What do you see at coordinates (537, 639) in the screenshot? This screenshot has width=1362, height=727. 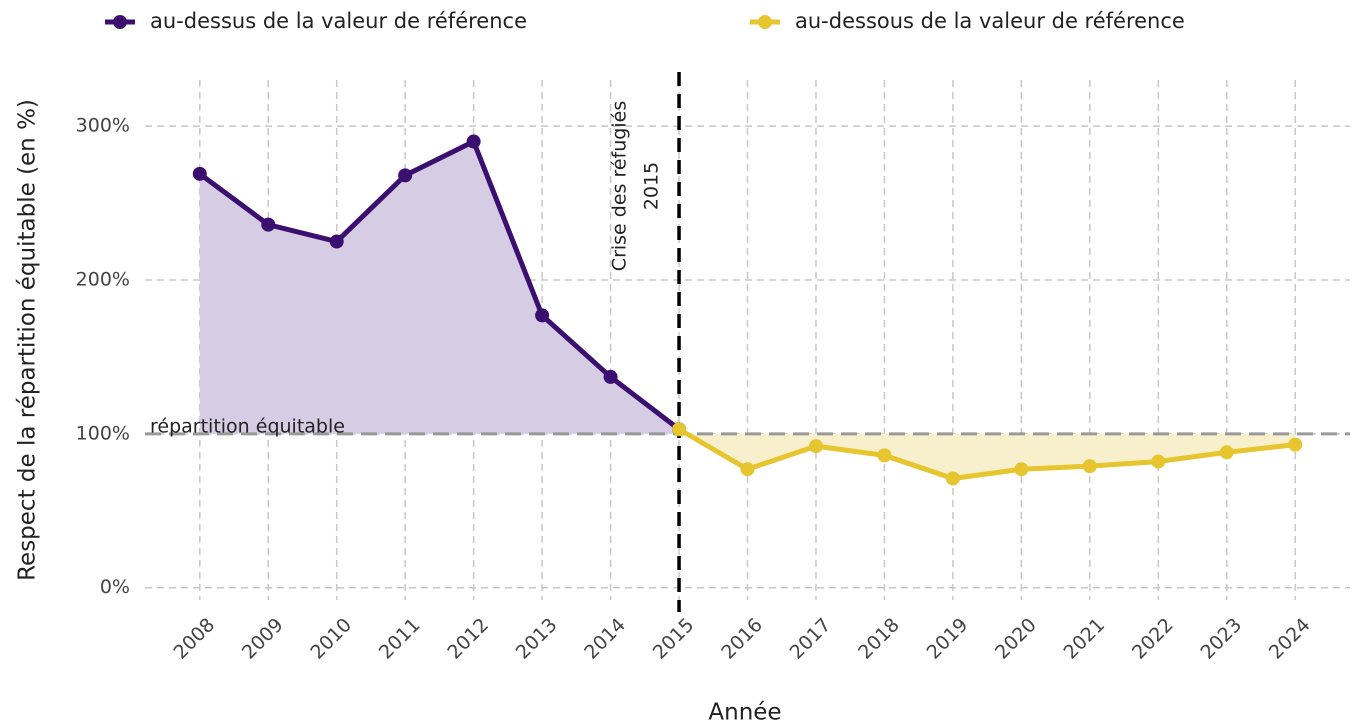 I see `x-tick-label: 2013` at bounding box center [537, 639].